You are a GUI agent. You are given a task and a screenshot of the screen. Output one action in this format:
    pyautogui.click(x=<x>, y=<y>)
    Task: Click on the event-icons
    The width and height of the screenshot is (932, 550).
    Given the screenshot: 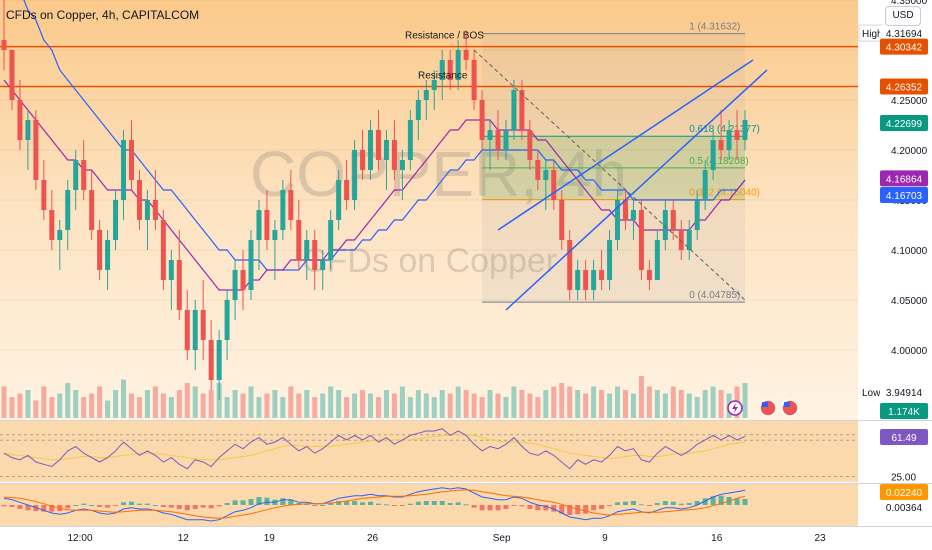 What is the action you would take?
    pyautogui.click(x=763, y=408)
    